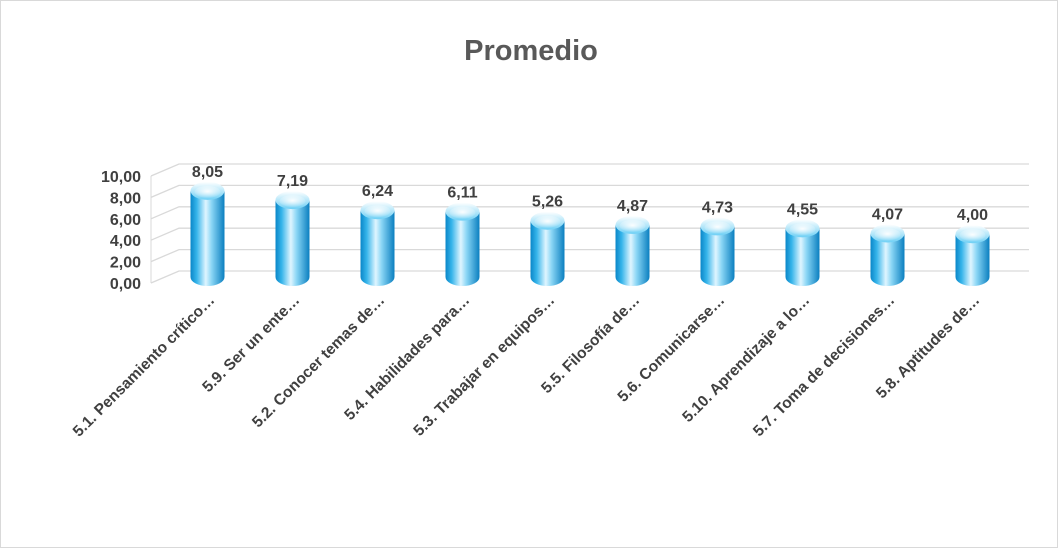  What do you see at coordinates (802, 209) in the screenshot?
I see `data-label: 4,55` at bounding box center [802, 209].